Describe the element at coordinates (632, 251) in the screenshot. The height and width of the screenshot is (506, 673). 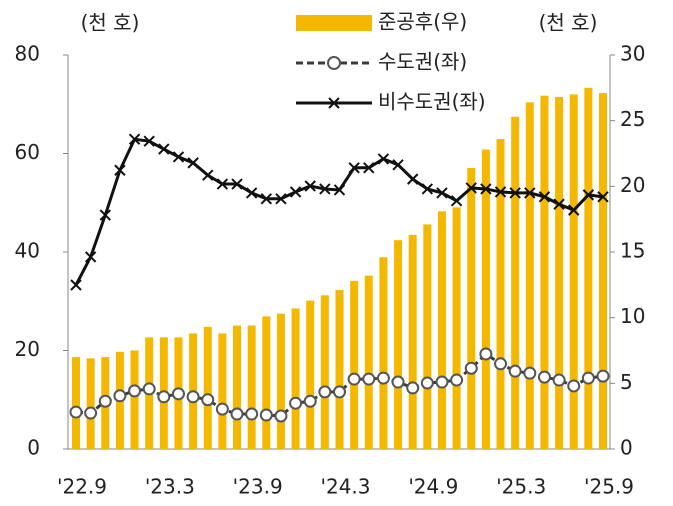
I see `y2-tick-label: 15` at that location.